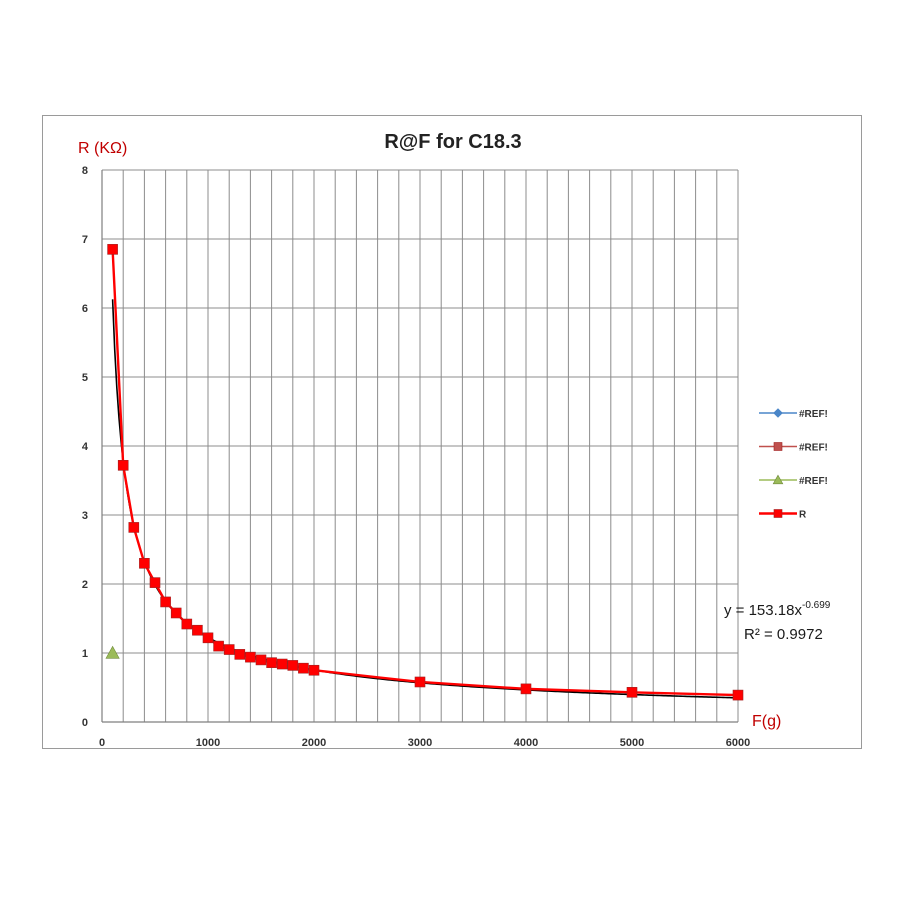 This screenshot has width=900, height=900. What do you see at coordinates (452, 142) in the screenshot?
I see `chart-title: R@F for C18.3` at bounding box center [452, 142].